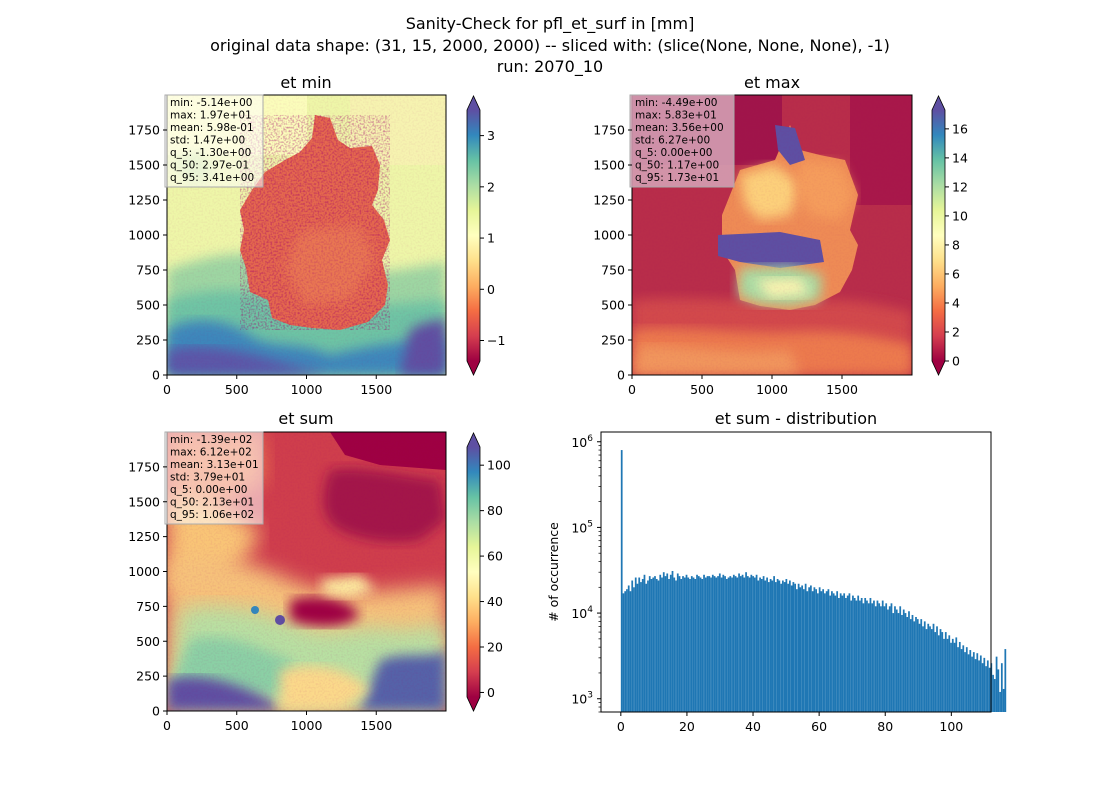 The image size is (1100, 800). I want to click on y-tick-label: 106, so click(582, 442).